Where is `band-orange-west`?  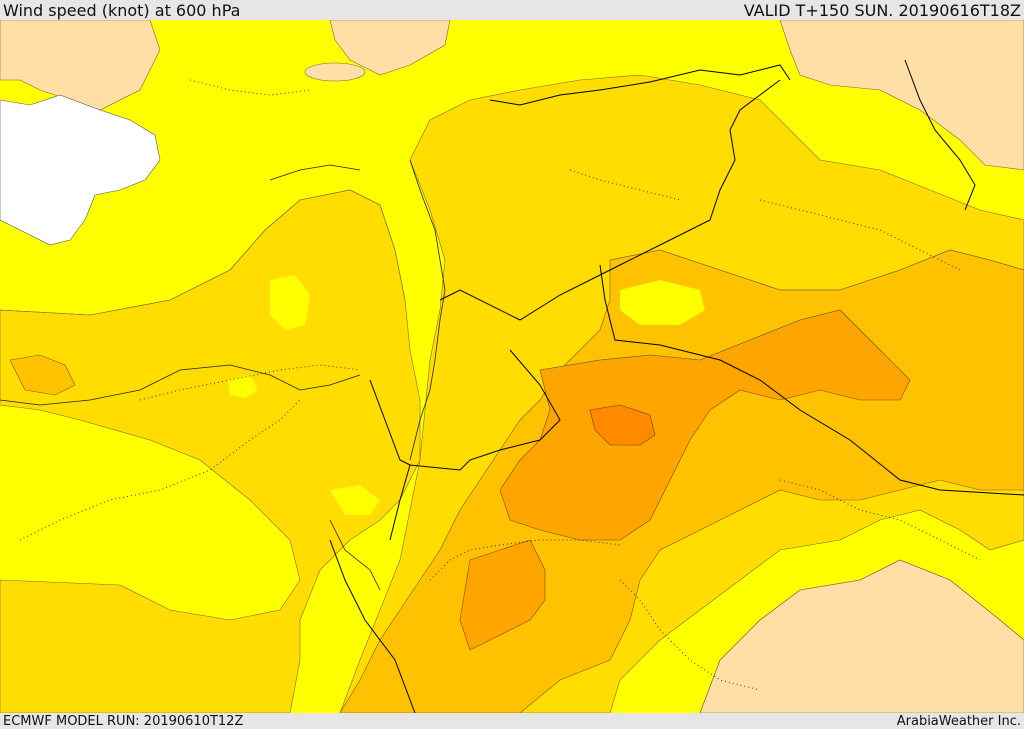 band-orange-west is located at coordinates (42, 375).